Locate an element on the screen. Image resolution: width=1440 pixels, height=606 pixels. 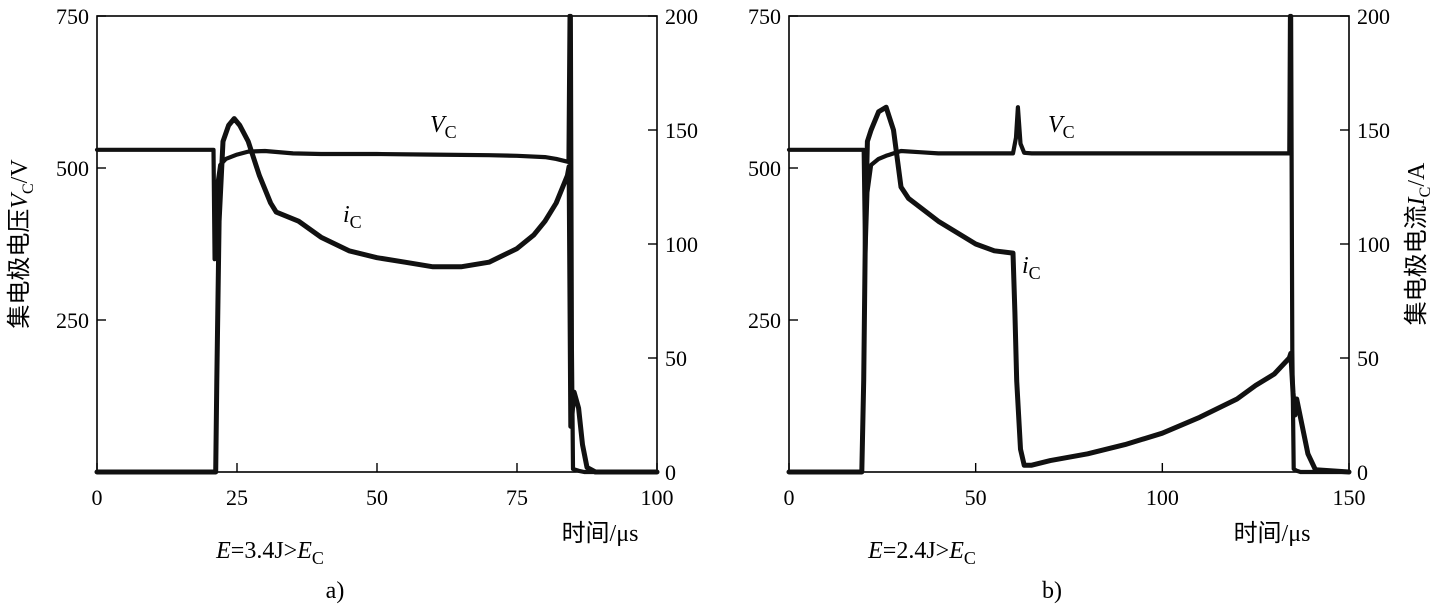
condition-caption: E=3.4J>EC is located at coordinates (269, 553).